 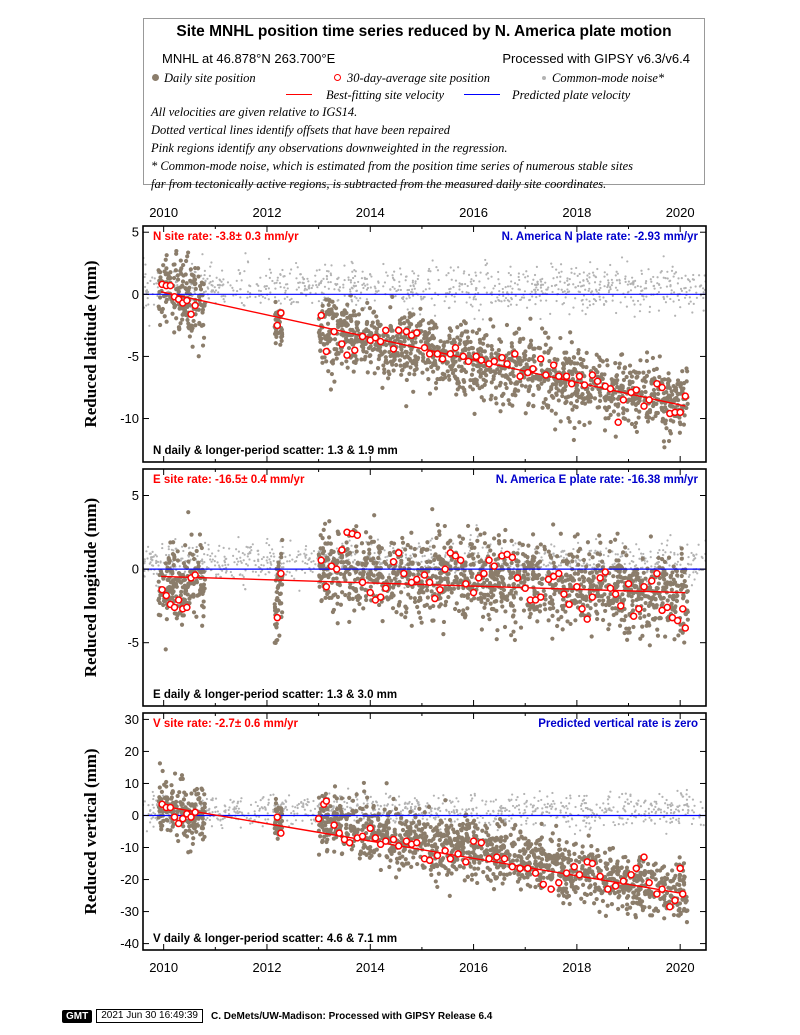 I want to click on y-tick-label: 0, so click(x=135, y=294).